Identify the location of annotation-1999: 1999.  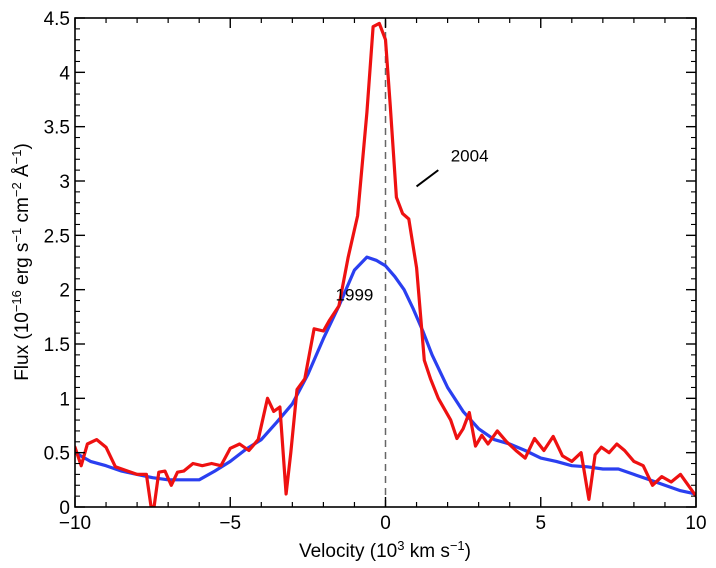
(355, 295).